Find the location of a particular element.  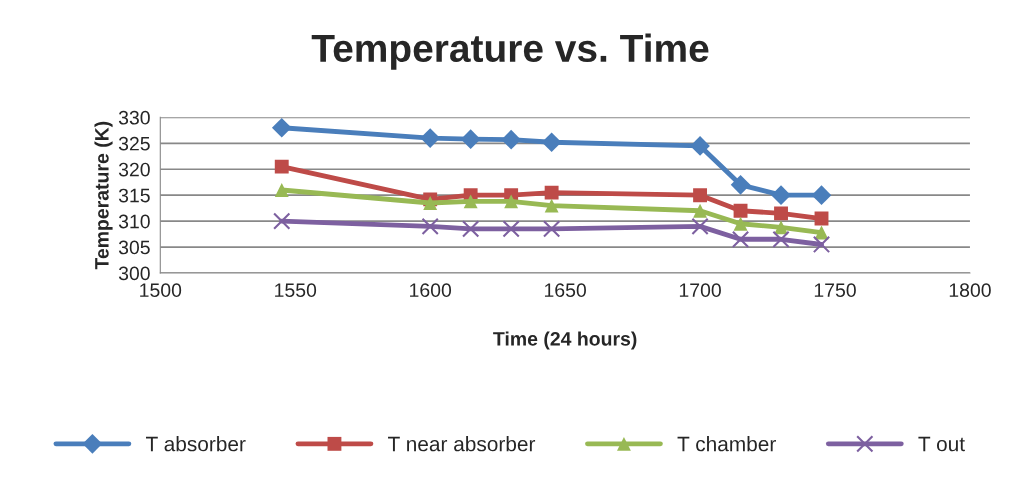

x-tick-label: 1600 is located at coordinates (431, 290).